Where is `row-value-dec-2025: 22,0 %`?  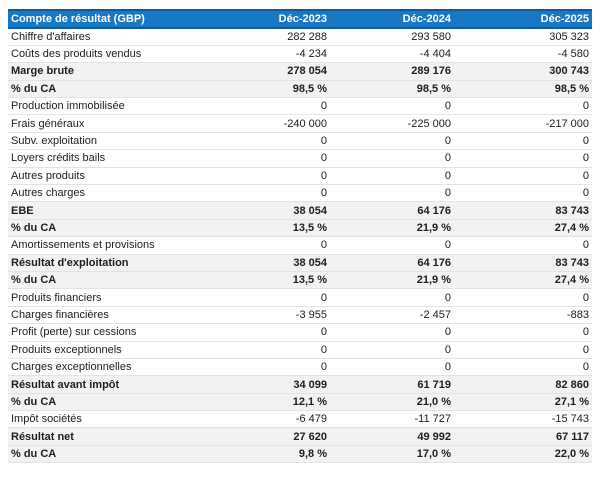 row-value-dec-2025: 22,0 % is located at coordinates (523, 454).